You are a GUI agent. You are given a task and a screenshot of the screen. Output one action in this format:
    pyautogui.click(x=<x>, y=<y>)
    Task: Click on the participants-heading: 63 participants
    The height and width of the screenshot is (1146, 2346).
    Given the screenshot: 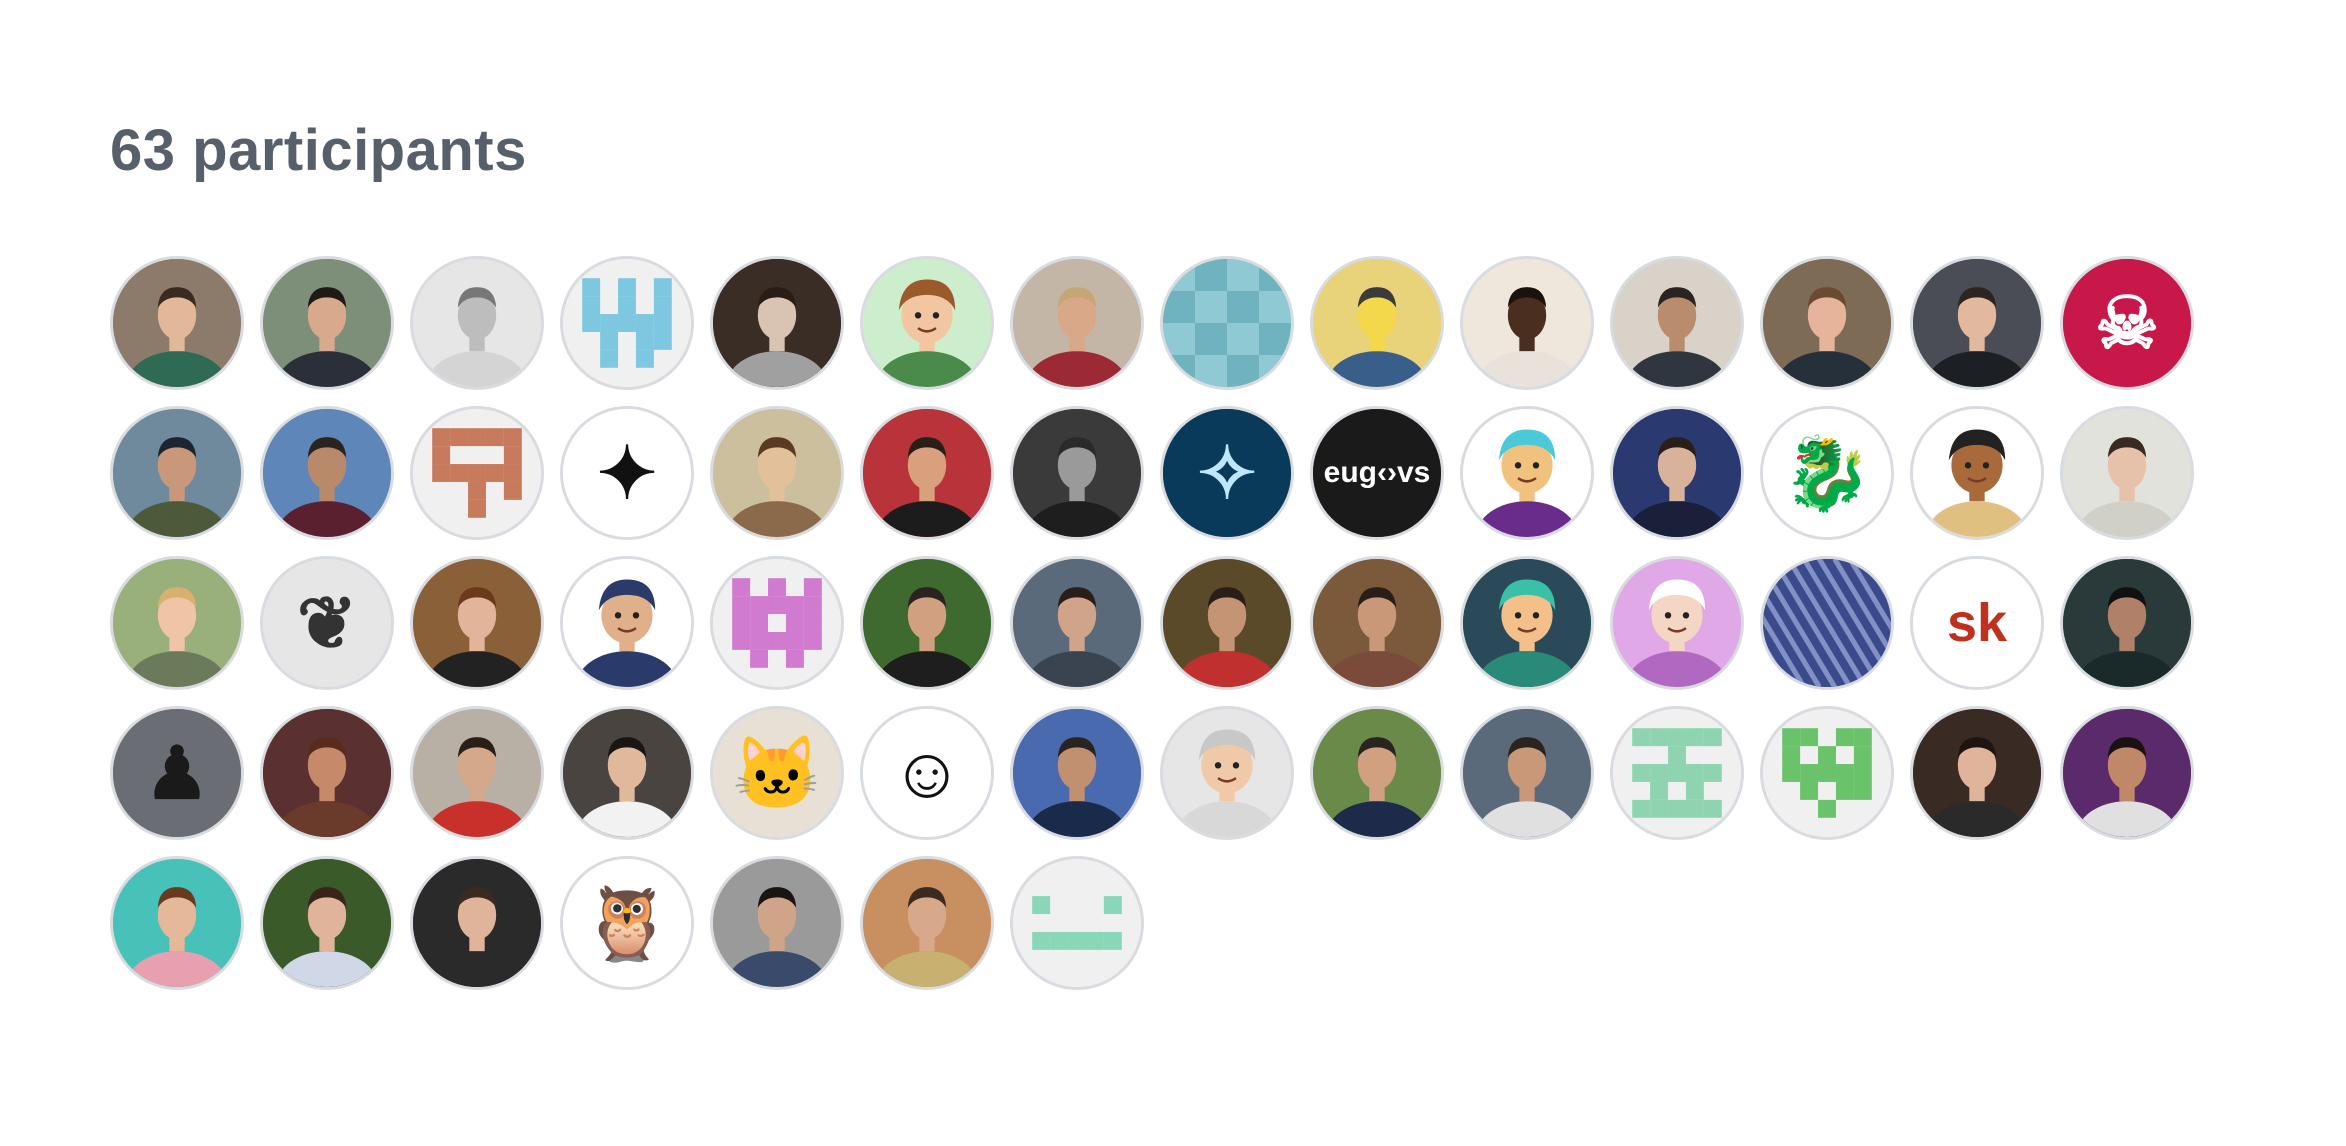 What is the action you would take?
    pyautogui.click(x=318, y=150)
    